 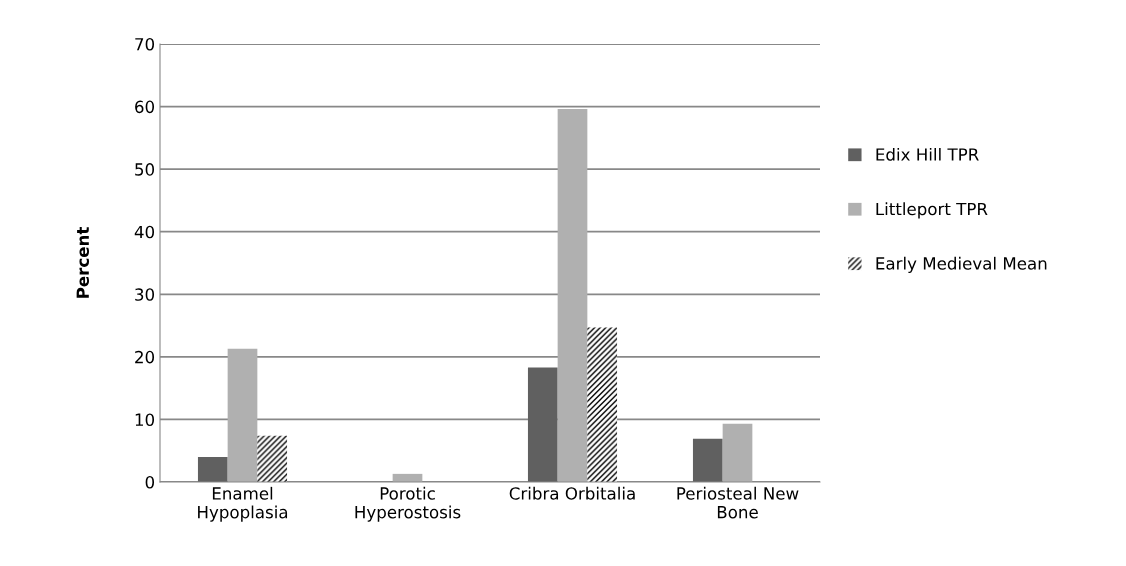 What do you see at coordinates (145, 44) in the screenshot?
I see `y-tick-label: 70` at bounding box center [145, 44].